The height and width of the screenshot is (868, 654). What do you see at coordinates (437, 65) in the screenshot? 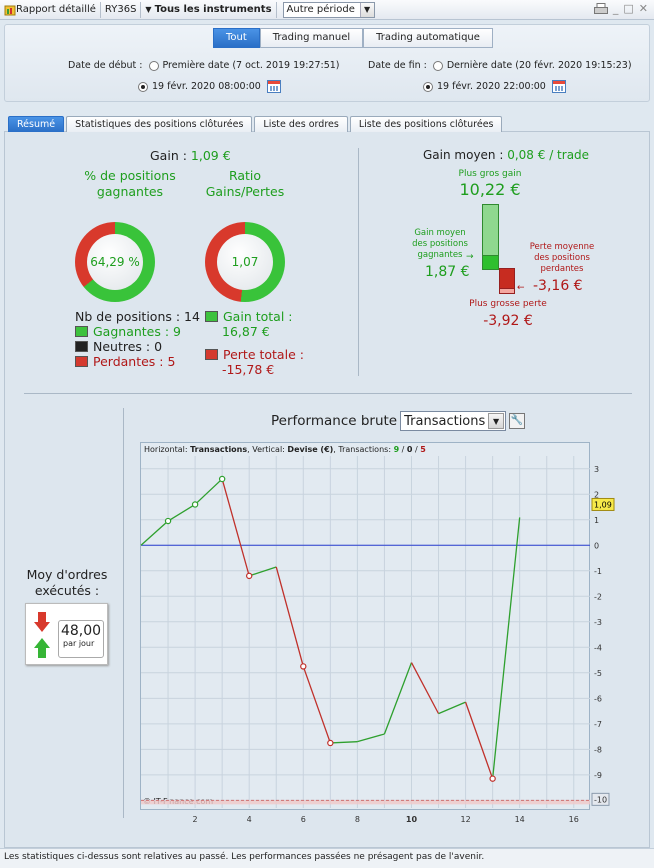
I see `end-last-radio` at bounding box center [437, 65].